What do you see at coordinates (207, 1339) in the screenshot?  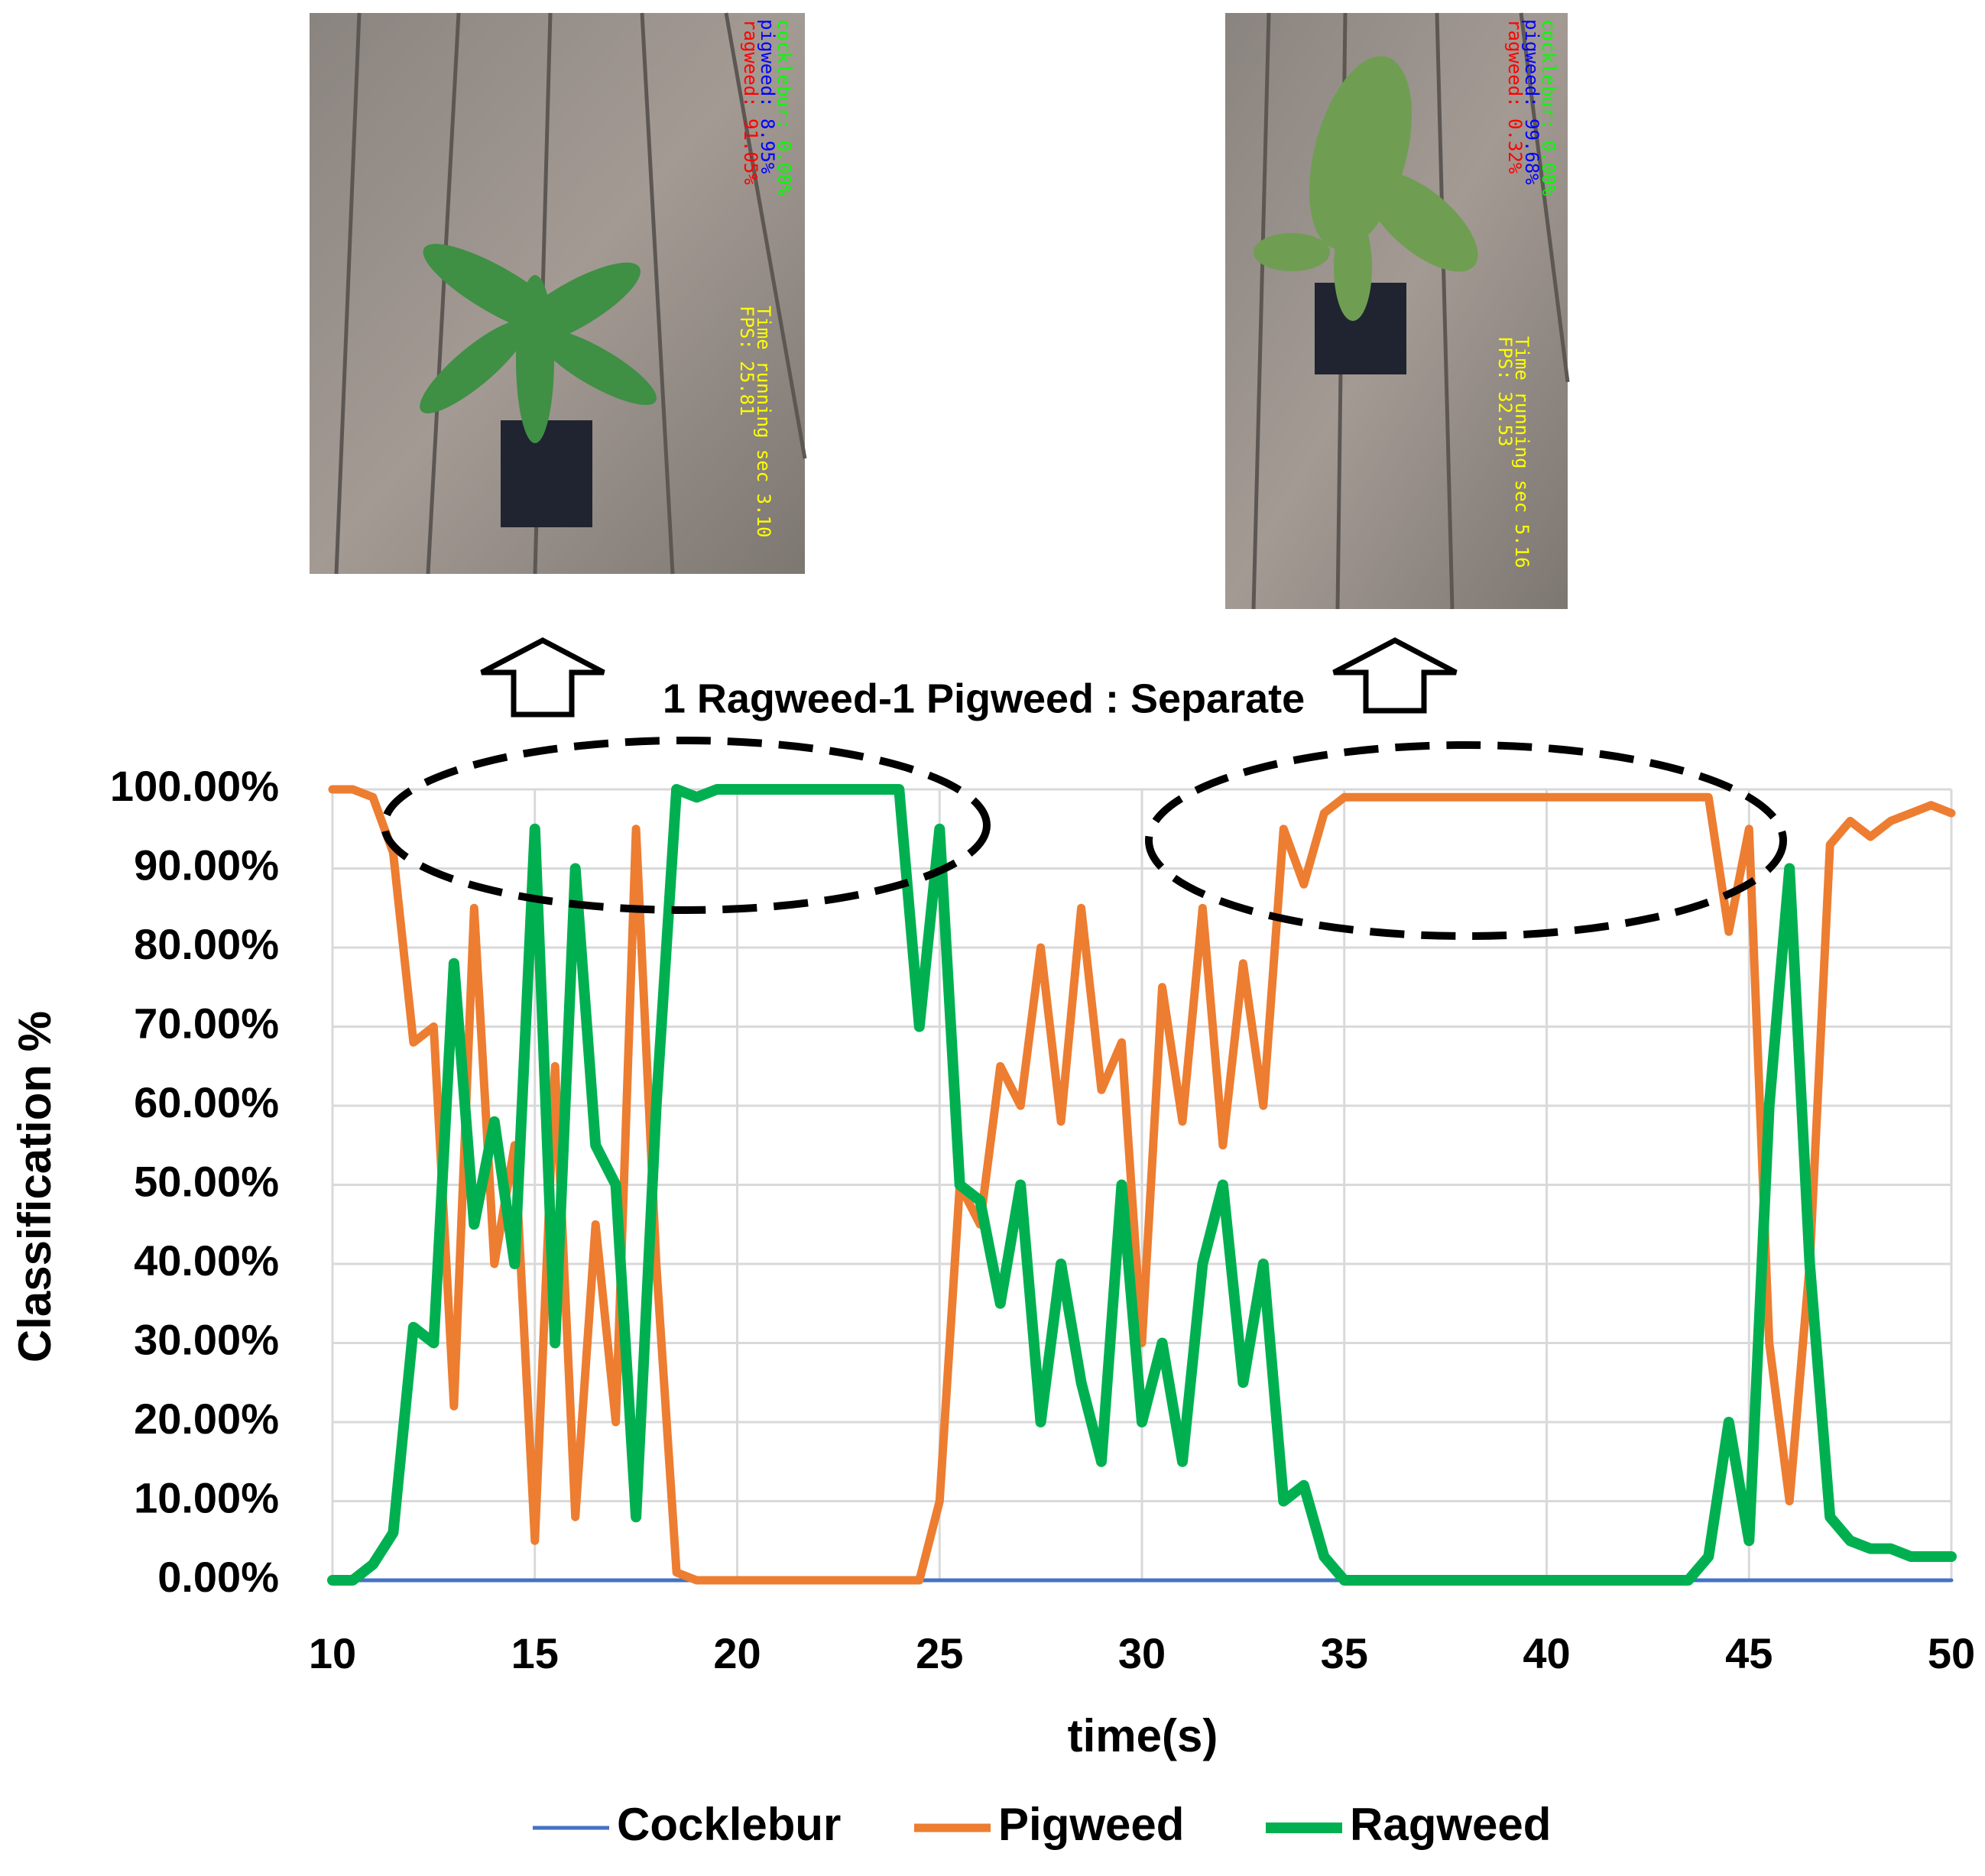 I see `y-tick-label: 30.00%` at bounding box center [207, 1339].